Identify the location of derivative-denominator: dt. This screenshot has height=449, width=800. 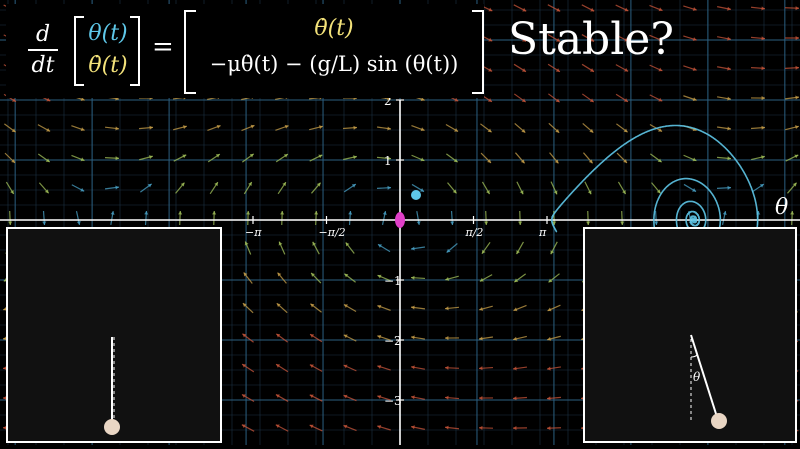
(43, 65).